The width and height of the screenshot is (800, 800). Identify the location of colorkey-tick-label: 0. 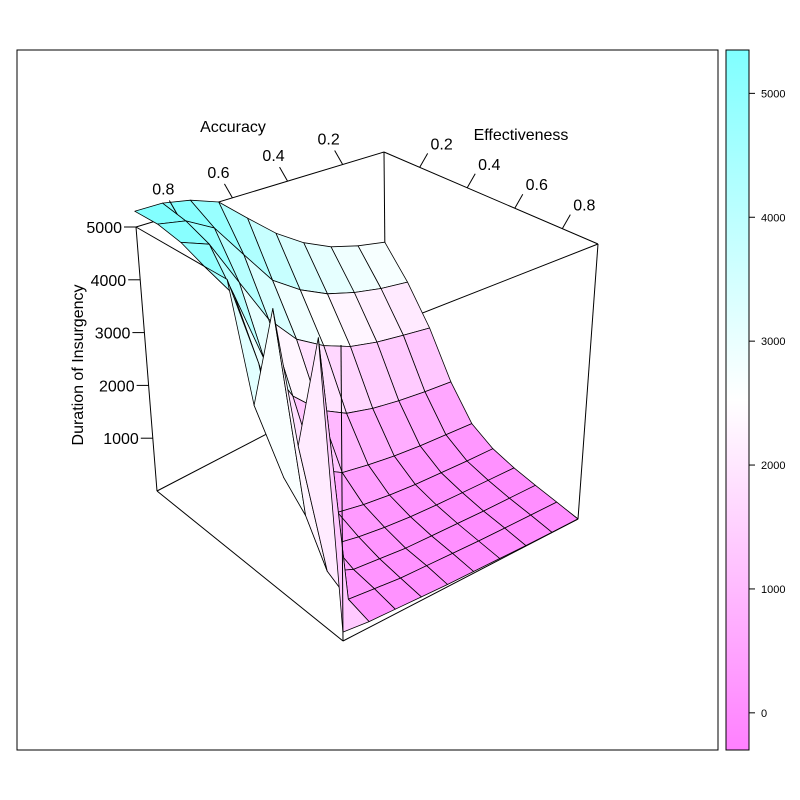
(764, 714).